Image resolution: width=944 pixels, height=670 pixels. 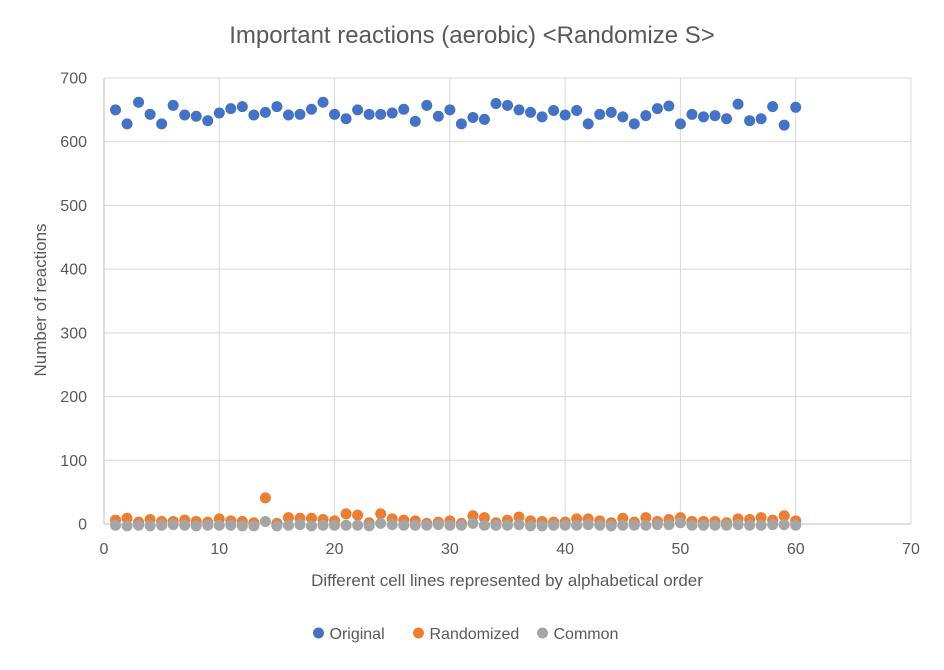 I want to click on x-tick-label: 0, so click(x=104, y=549).